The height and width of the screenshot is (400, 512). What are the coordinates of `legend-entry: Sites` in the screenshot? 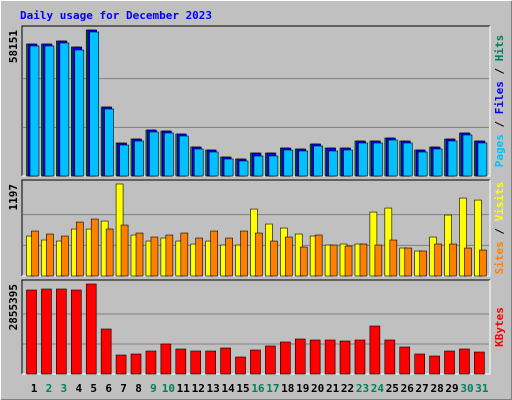 It's located at (499, 257).